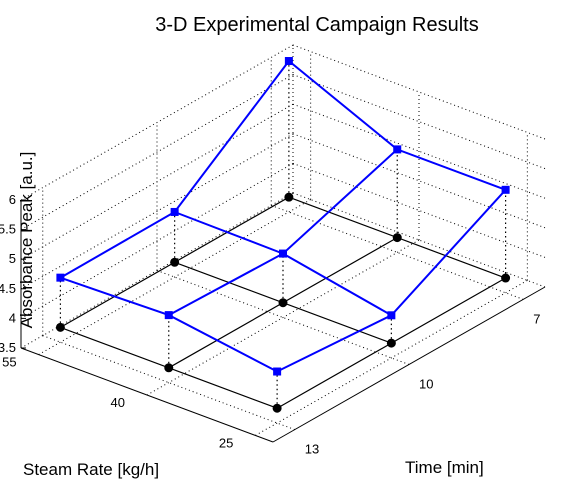 This screenshot has height=481, width=568. What do you see at coordinates (8, 347) in the screenshot?
I see `z-tick-label: 3.5` at bounding box center [8, 347].